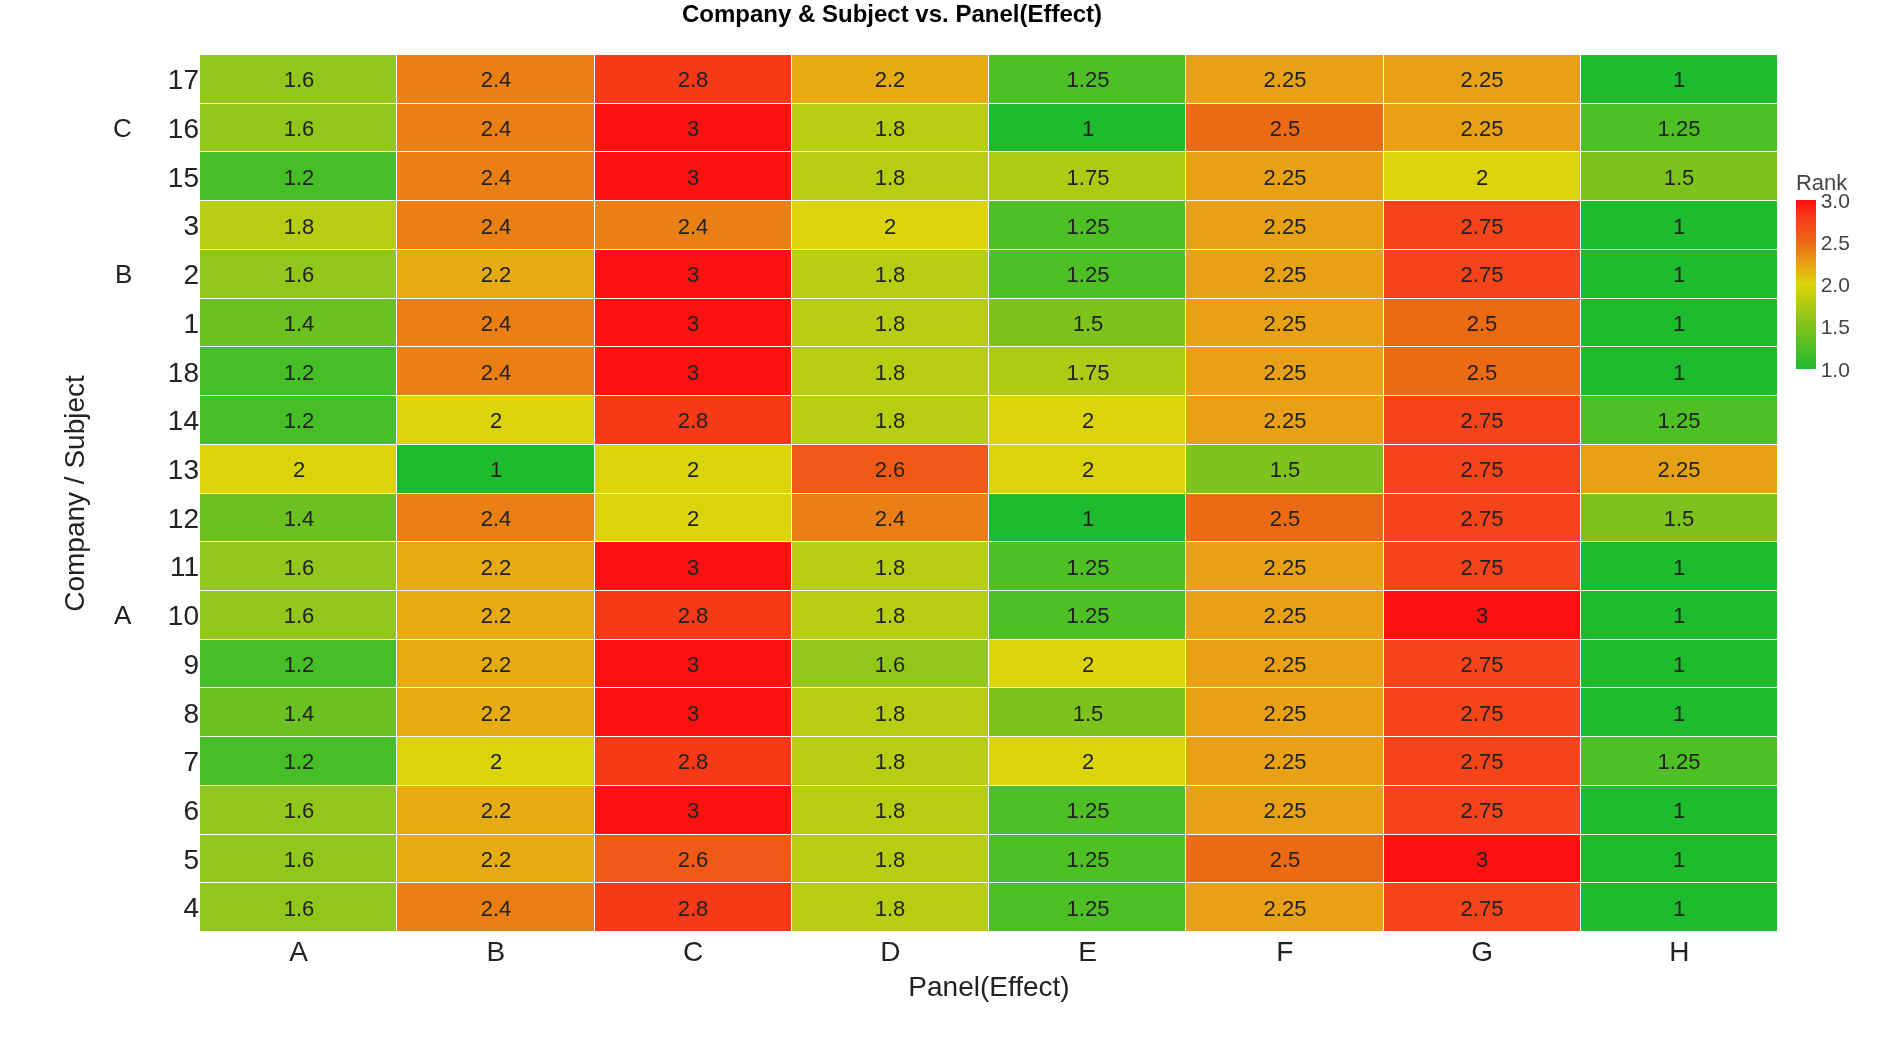 The image size is (1898, 1037). Describe the element at coordinates (299, 951) in the screenshot. I see `x-tick-label: A` at that location.